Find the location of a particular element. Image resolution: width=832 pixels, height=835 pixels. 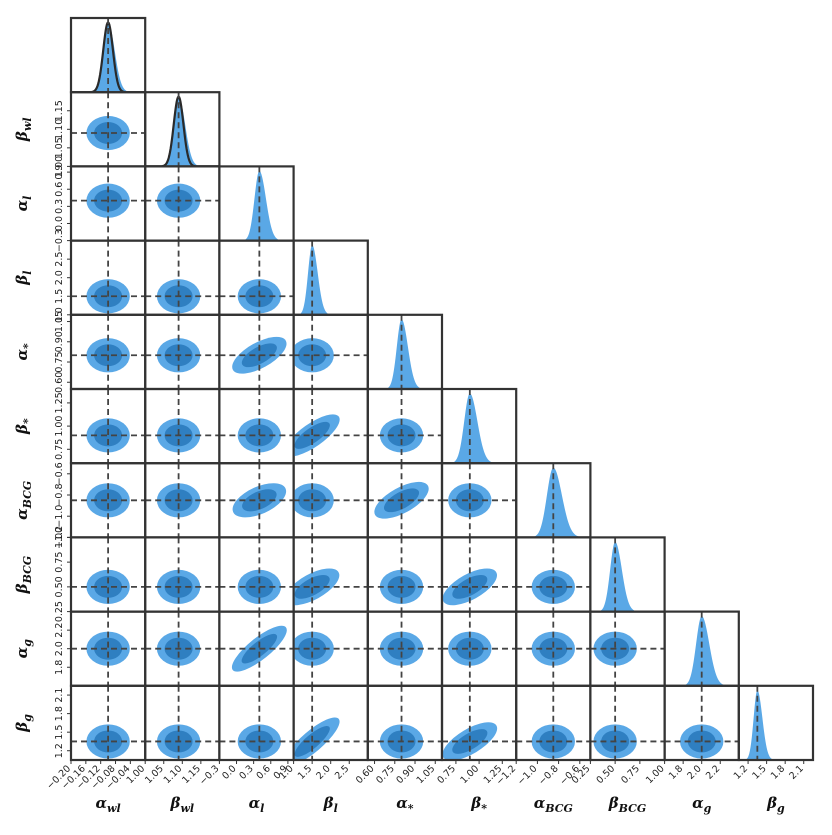

x-axis-β_l: 1.0 1.5 2.0 2.5βl is located at coordinates (314, 787).